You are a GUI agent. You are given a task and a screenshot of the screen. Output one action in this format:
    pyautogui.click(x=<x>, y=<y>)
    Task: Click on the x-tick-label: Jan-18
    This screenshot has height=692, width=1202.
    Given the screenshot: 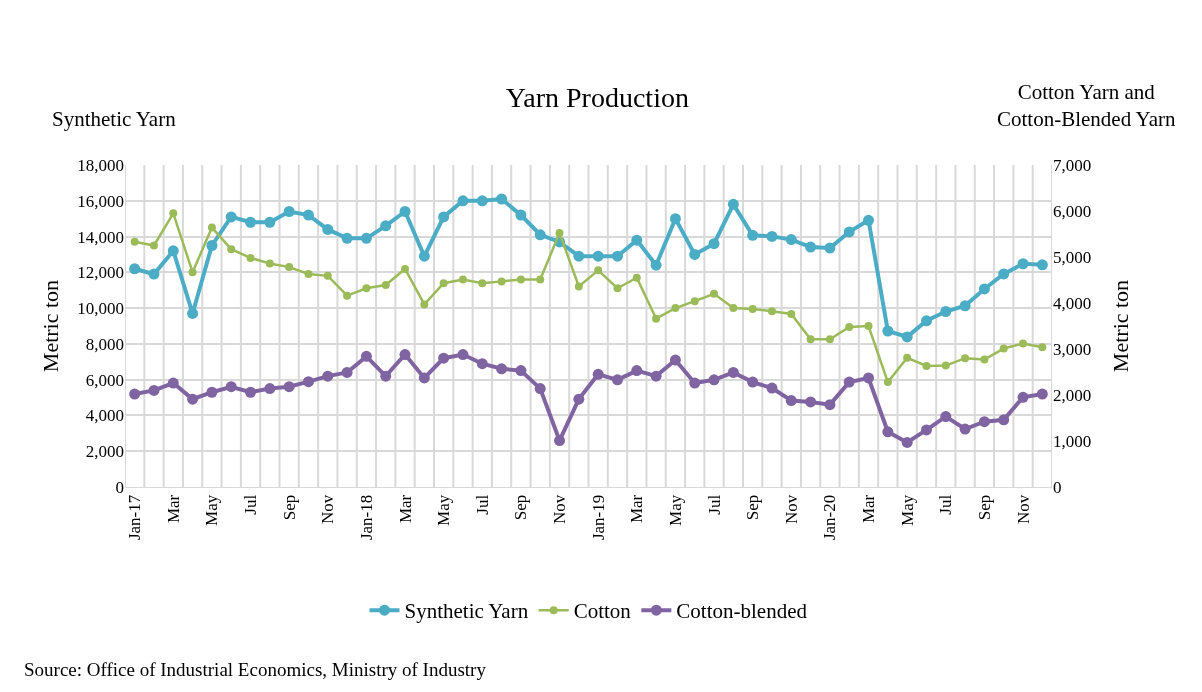 What is the action you would take?
    pyautogui.click(x=366, y=517)
    